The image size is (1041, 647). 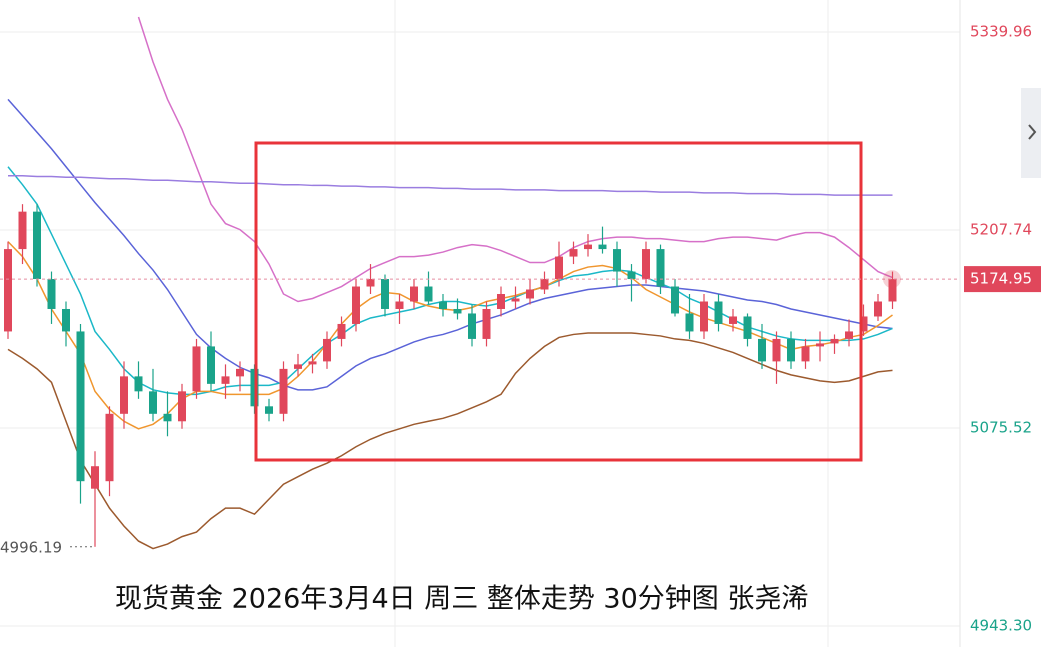 What do you see at coordinates (31, 547) in the screenshot?
I see `low-marker-label: 4996.19` at bounding box center [31, 547].